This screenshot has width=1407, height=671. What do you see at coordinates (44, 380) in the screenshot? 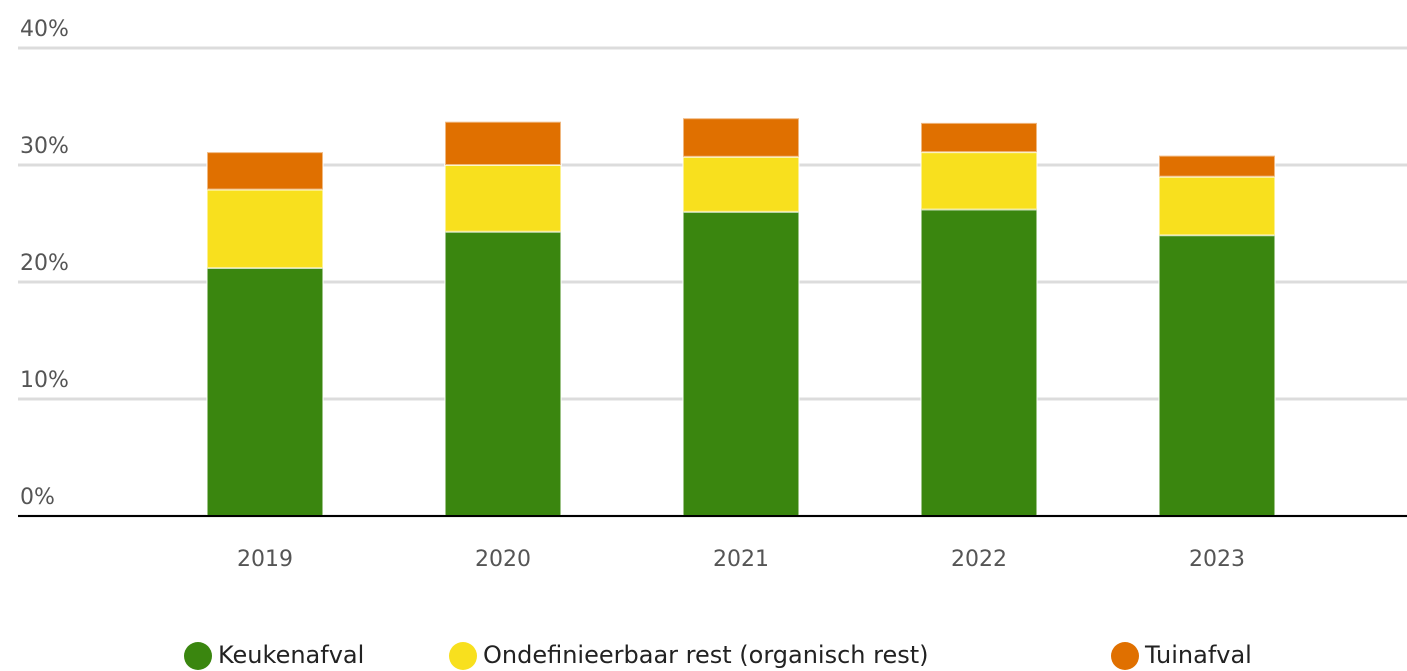
I see `y-tick-label: 10%` at bounding box center [44, 380].